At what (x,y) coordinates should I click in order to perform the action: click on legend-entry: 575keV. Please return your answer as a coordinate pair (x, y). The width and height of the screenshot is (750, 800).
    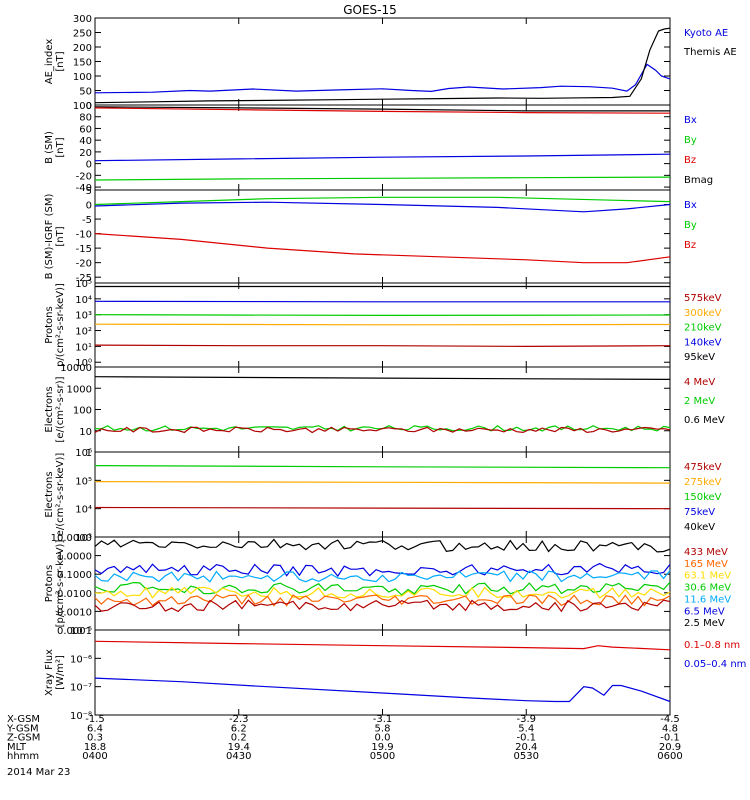
    Looking at the image, I should click on (703, 298).